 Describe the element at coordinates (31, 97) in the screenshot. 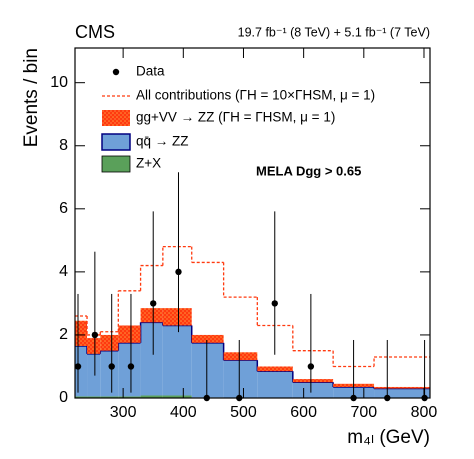

I see `y-axis-label: Events / bin` at that location.